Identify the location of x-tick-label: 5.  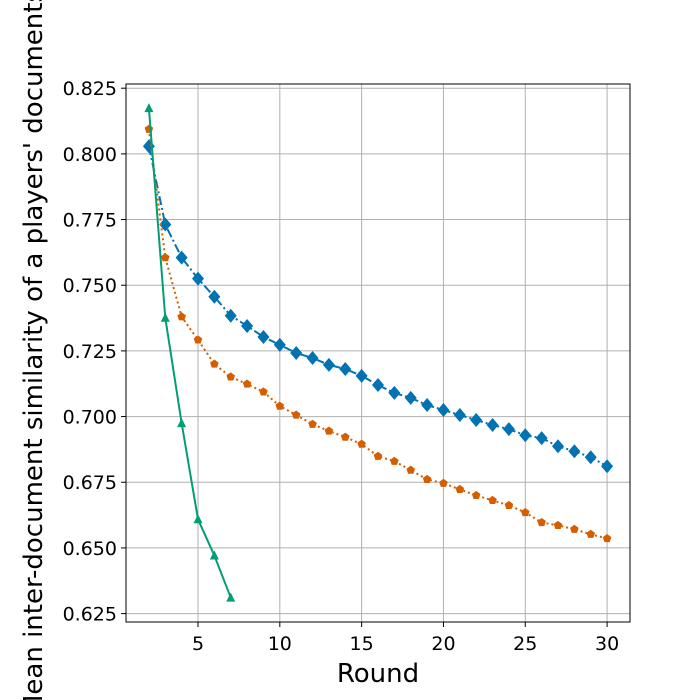
(198, 644).